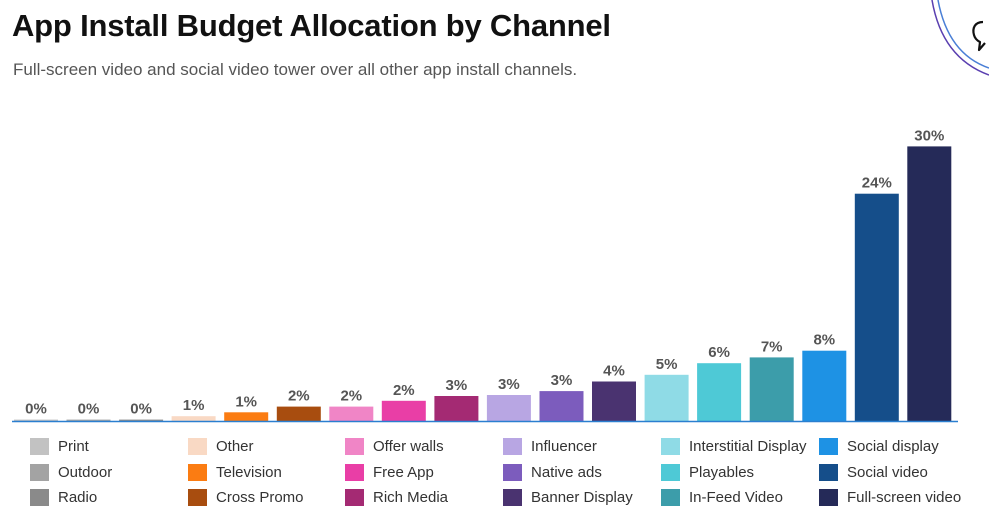 The width and height of the screenshot is (989, 525). What do you see at coordinates (351, 413) in the screenshot?
I see `bar-offer-walls` at bounding box center [351, 413].